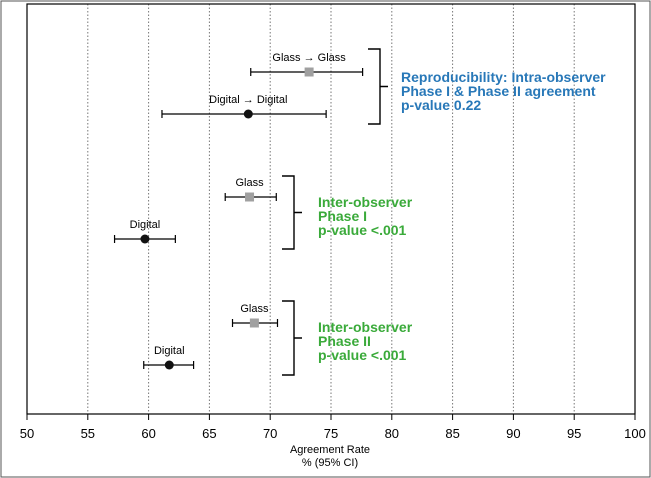 This screenshot has width=651, height=478. Describe the element at coordinates (441, 105) in the screenshot. I see `annotation-text: p-value 0.22` at that location.